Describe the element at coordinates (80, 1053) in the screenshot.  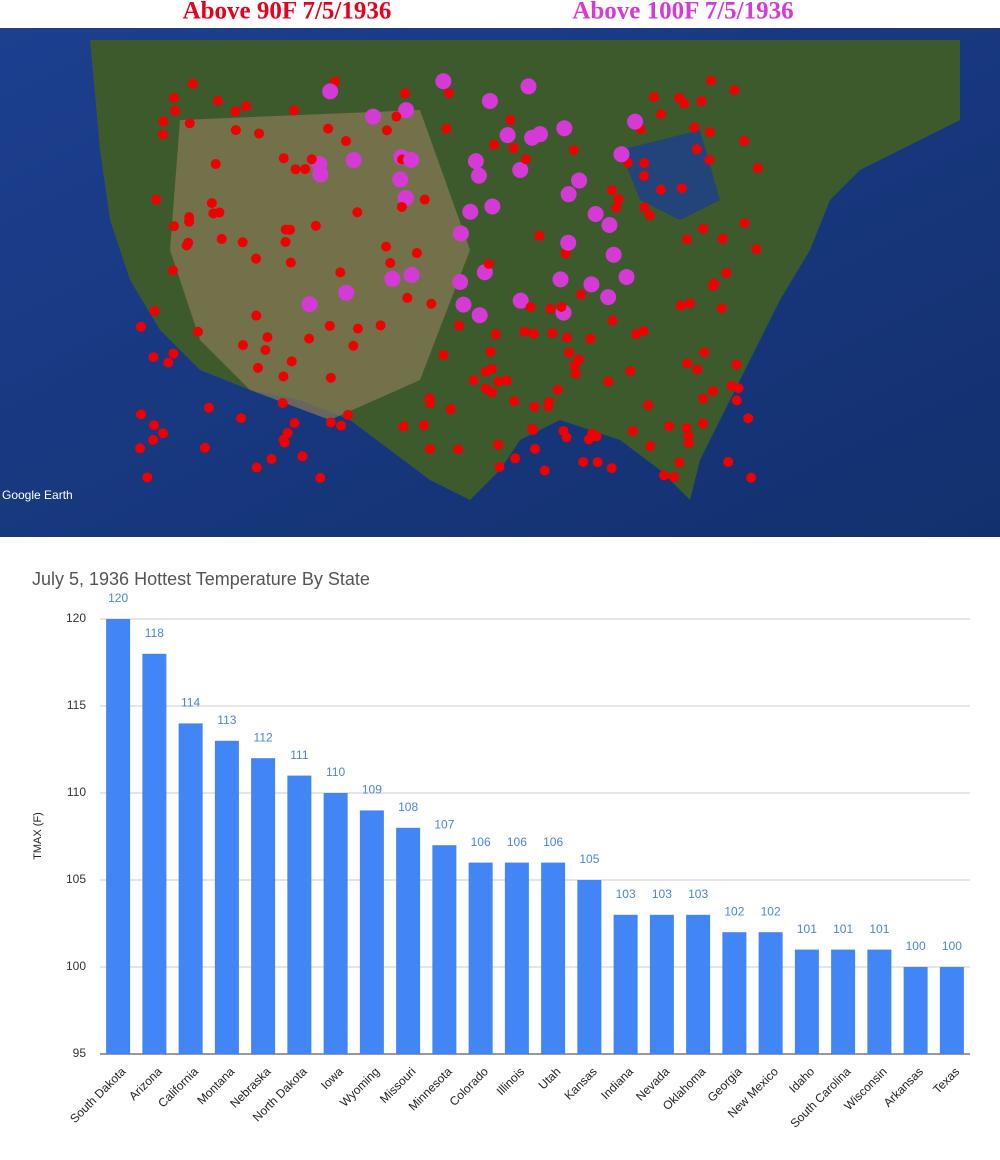
I see `y-tick-label: 95` at that location.